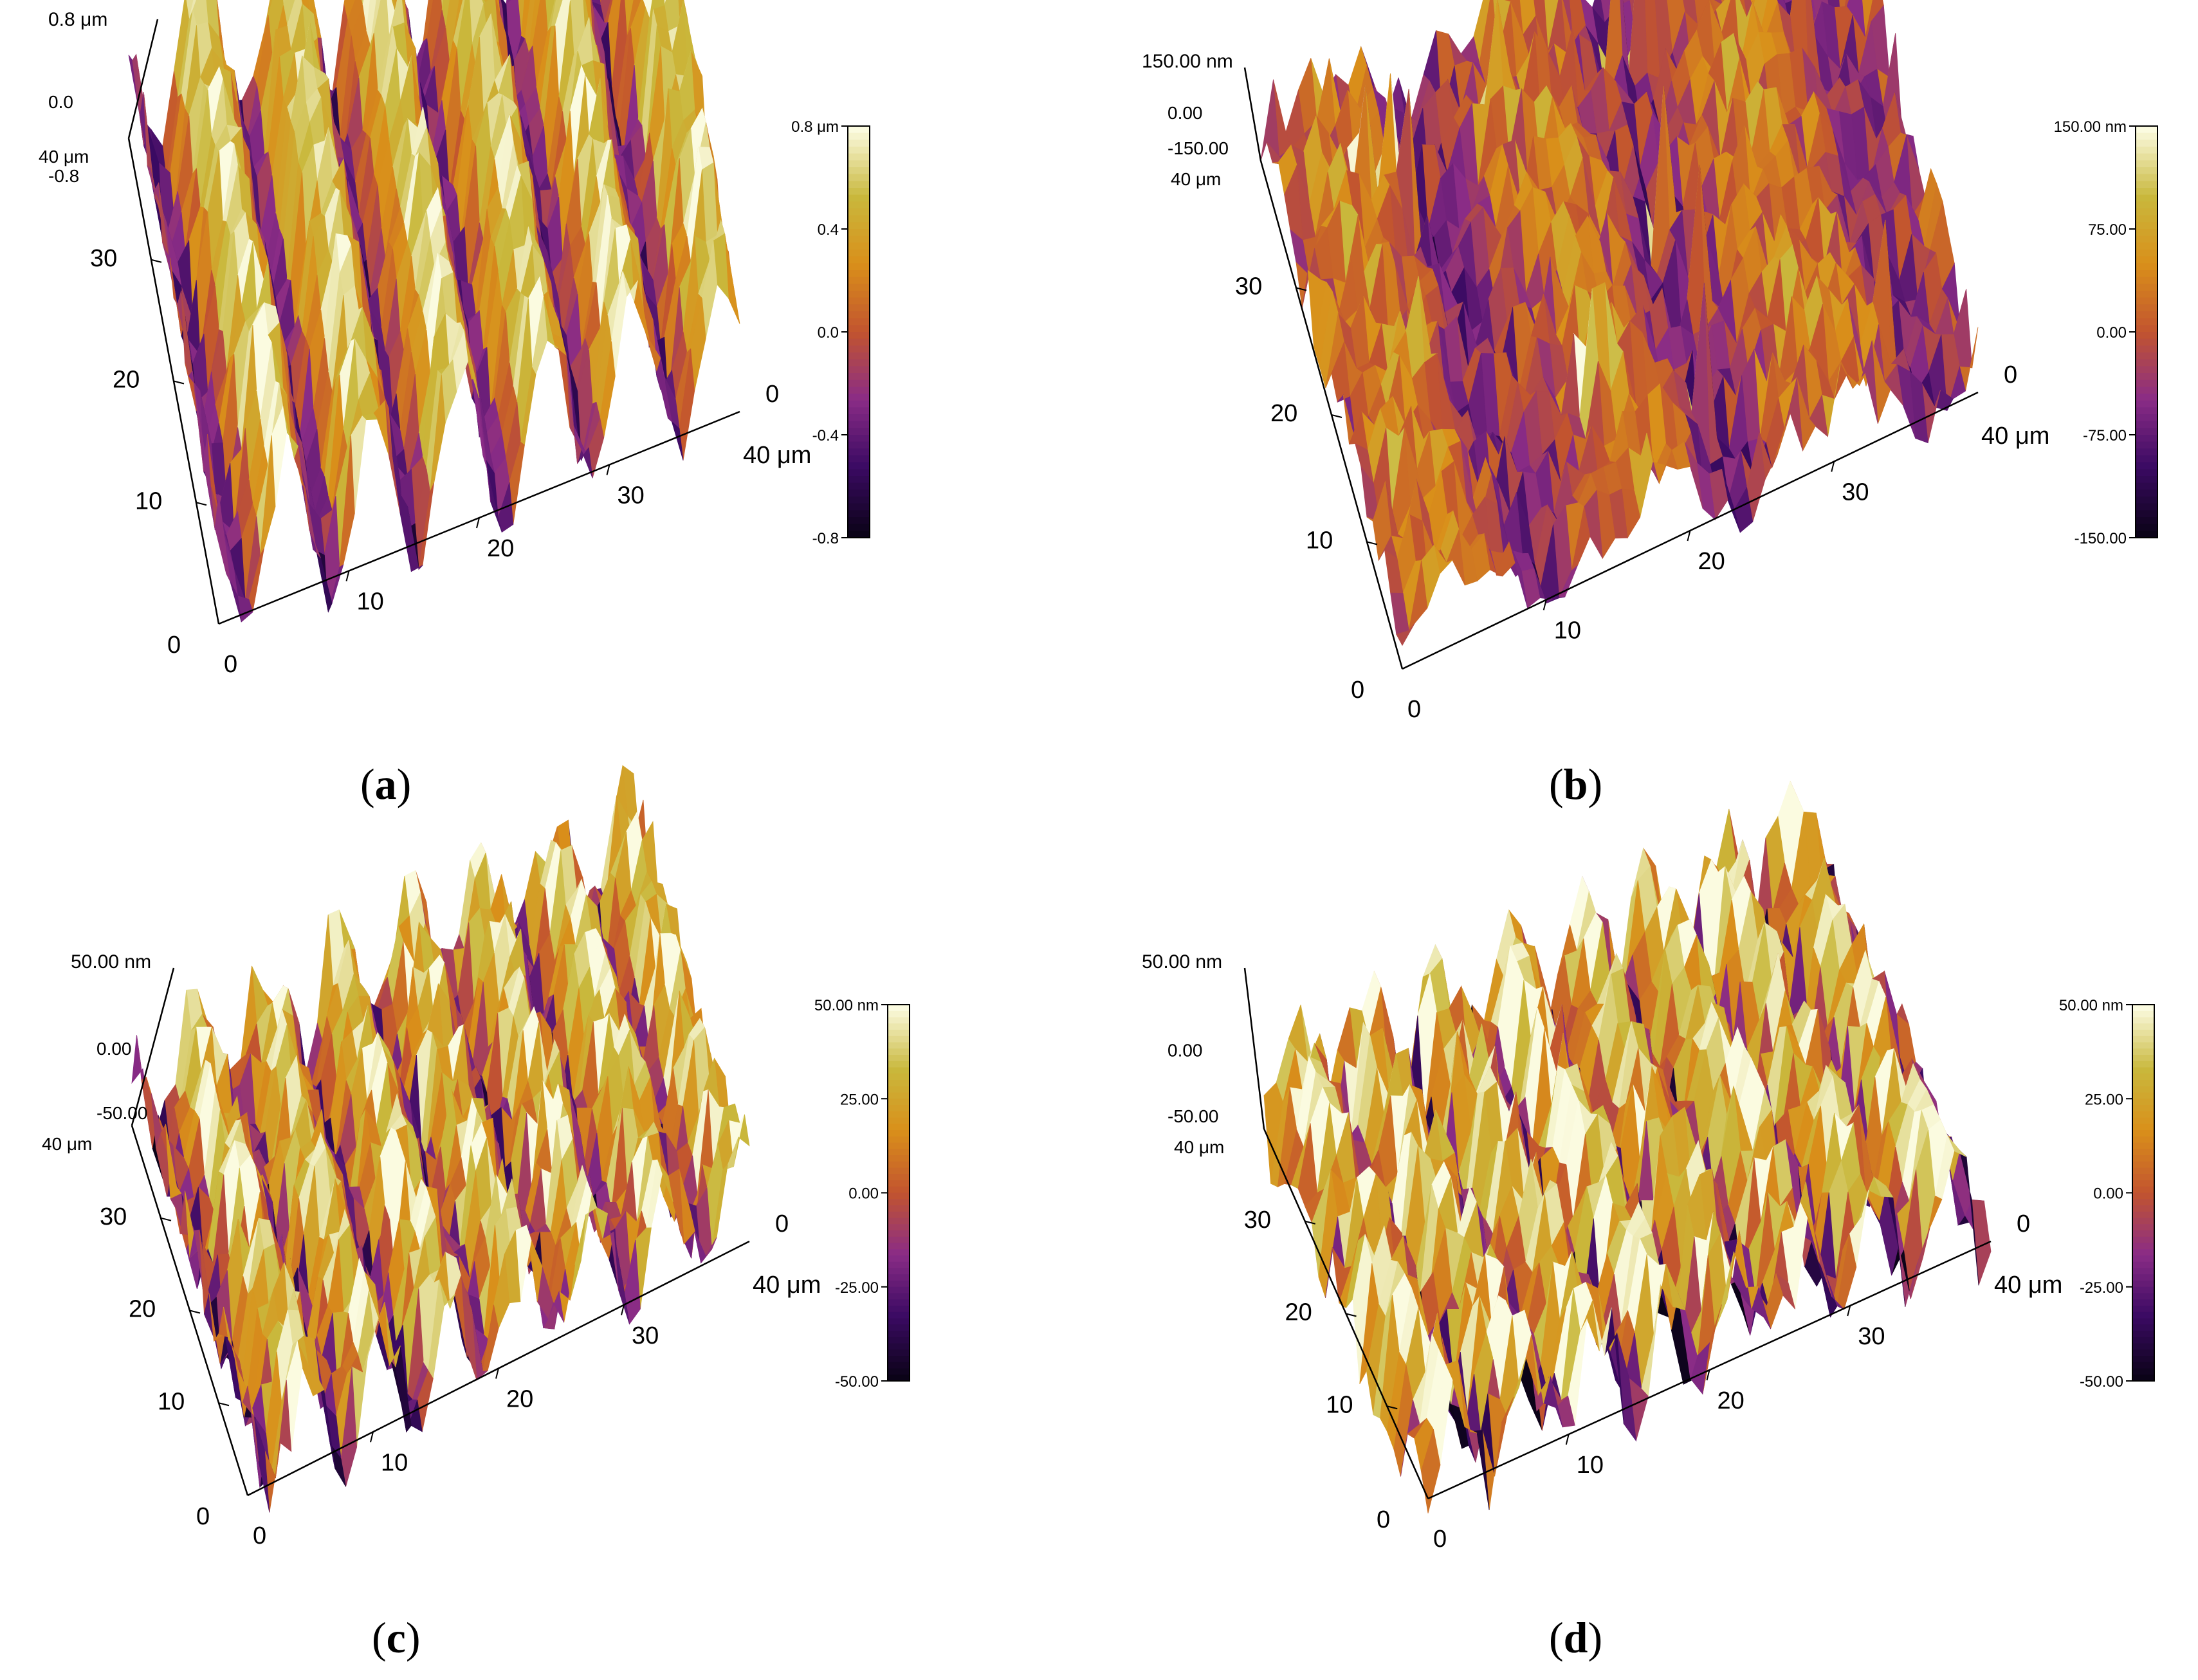 The width and height of the screenshot is (2198, 1680). I want to click on colorbar-tick-label: 75.00, so click(2107, 230).